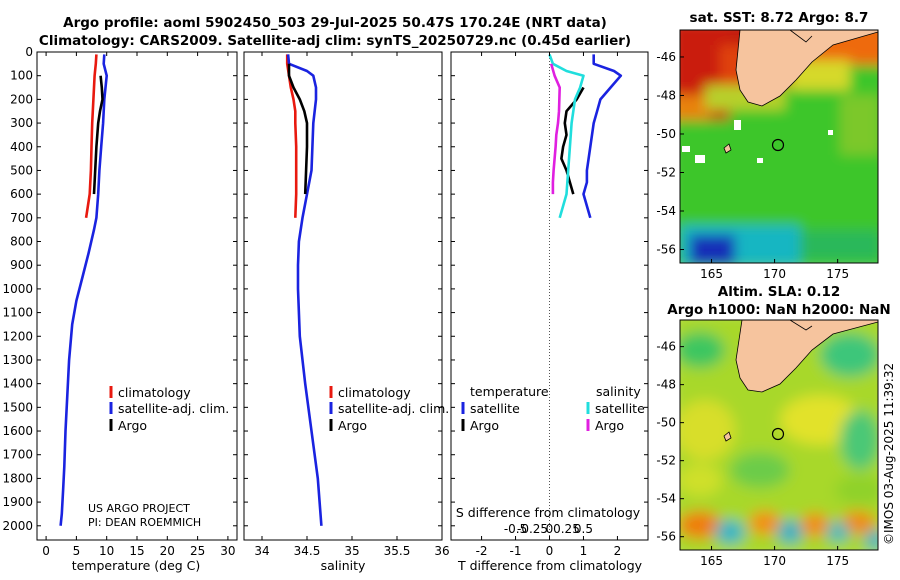 The height and width of the screenshot is (580, 900). I want to click on depth-tick-label: 1300, so click(17, 360).